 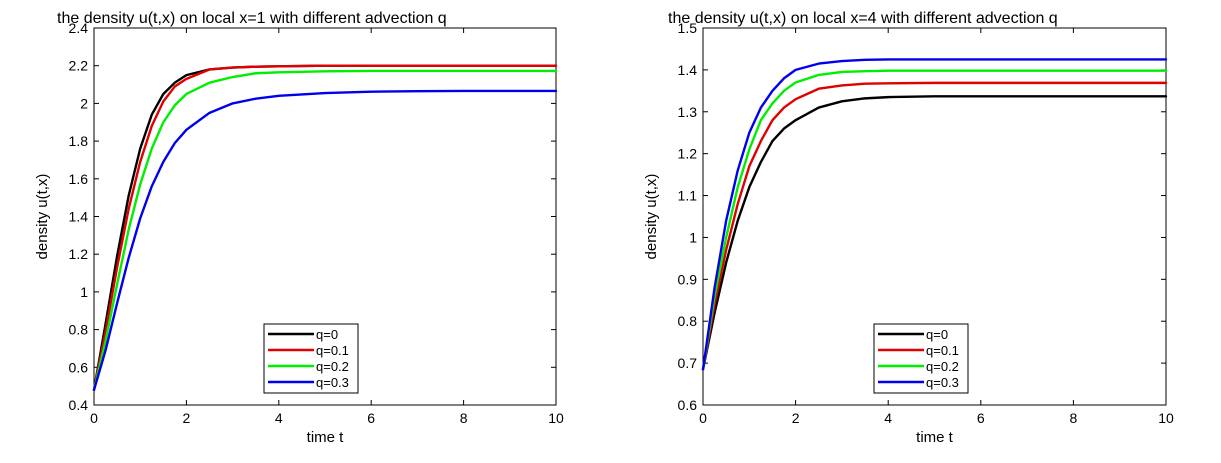 What do you see at coordinates (688, 279) in the screenshot?
I see `y-tick-label: 0.9` at bounding box center [688, 279].